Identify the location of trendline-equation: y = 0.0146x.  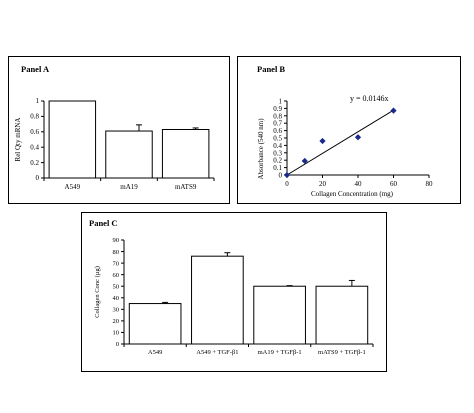
(369, 98).